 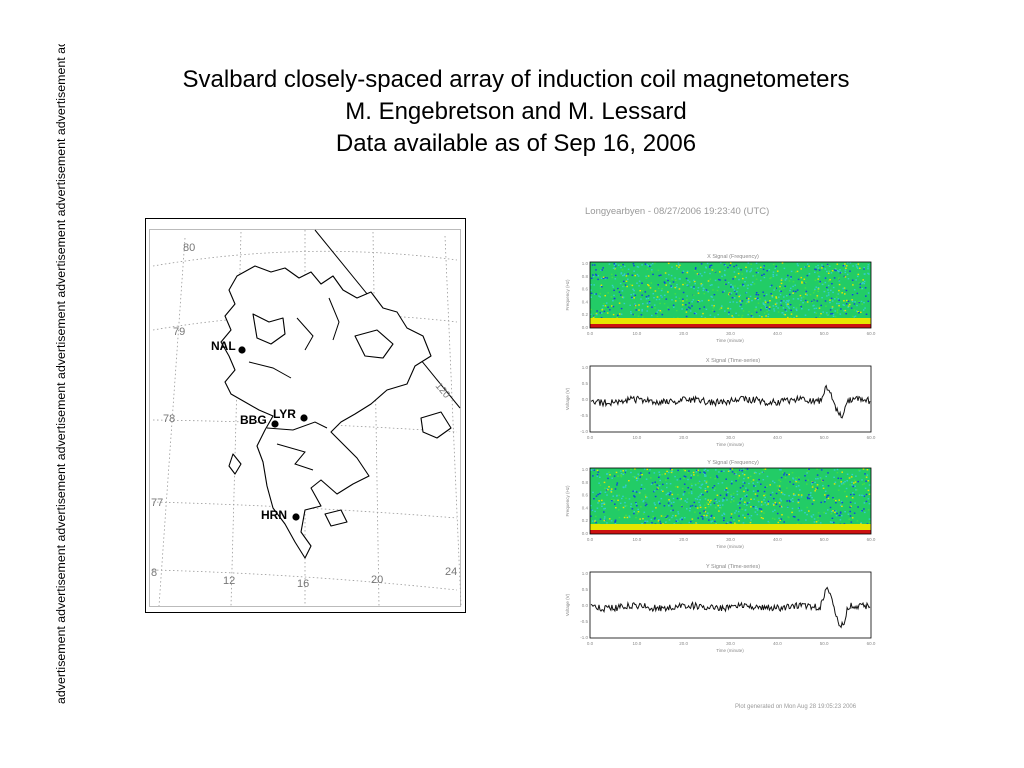 What do you see at coordinates (730, 401) in the screenshot?
I see `timeseries-x-trace` at bounding box center [730, 401].